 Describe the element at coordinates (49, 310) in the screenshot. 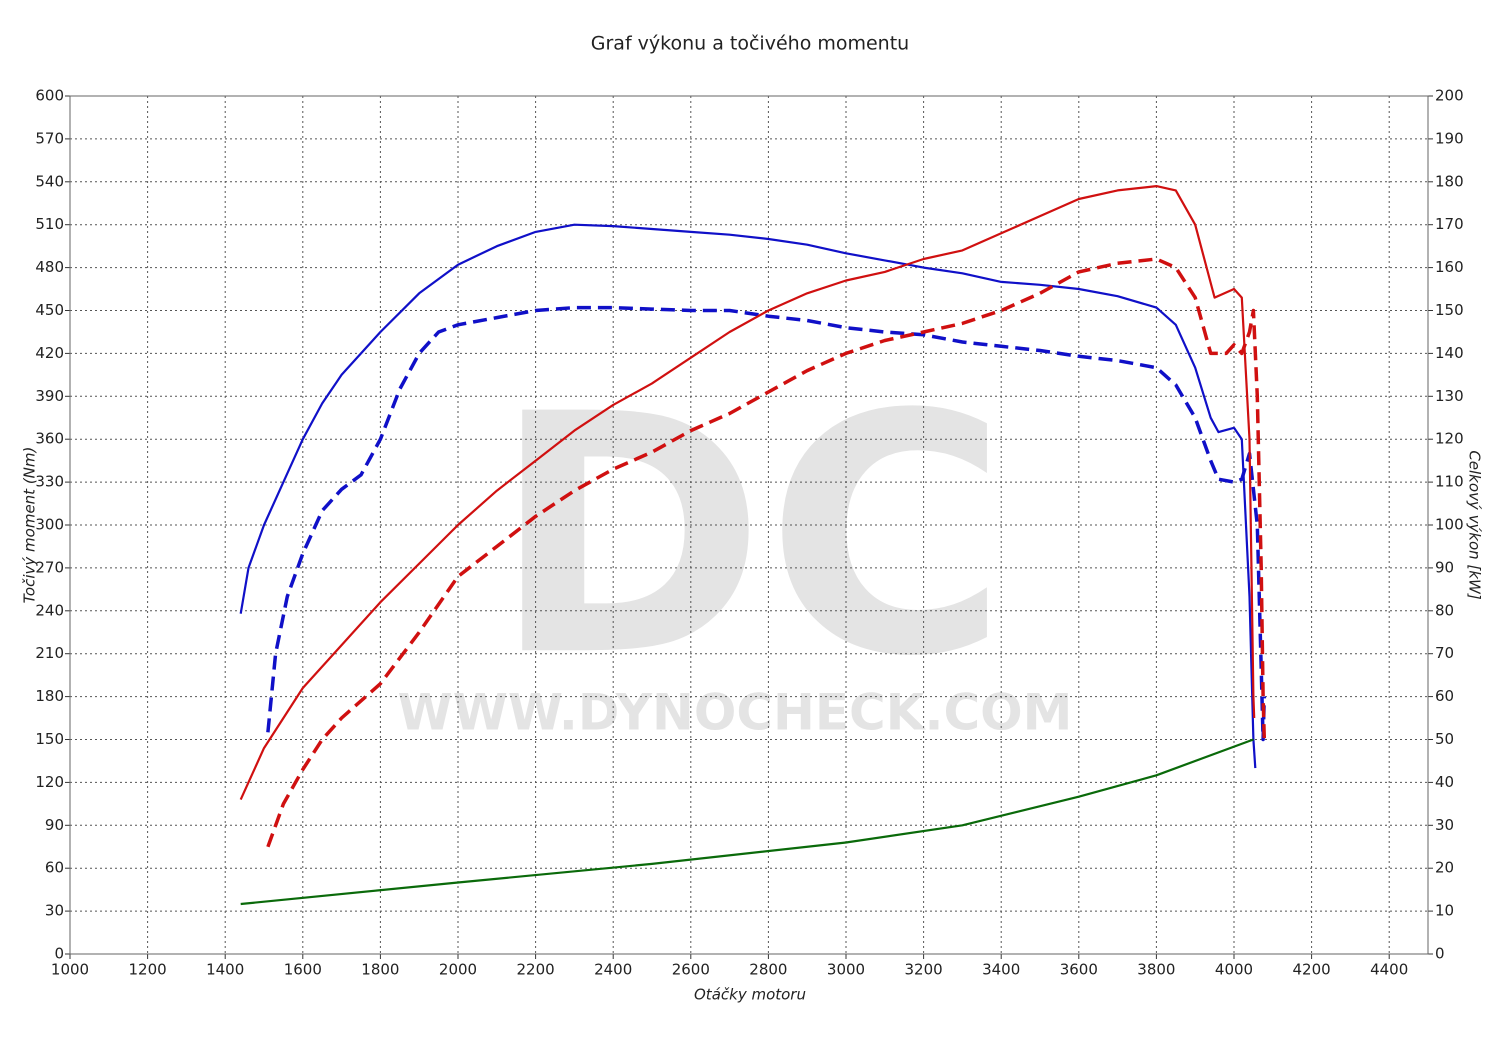

I see `y-tick-label: 450` at that location.